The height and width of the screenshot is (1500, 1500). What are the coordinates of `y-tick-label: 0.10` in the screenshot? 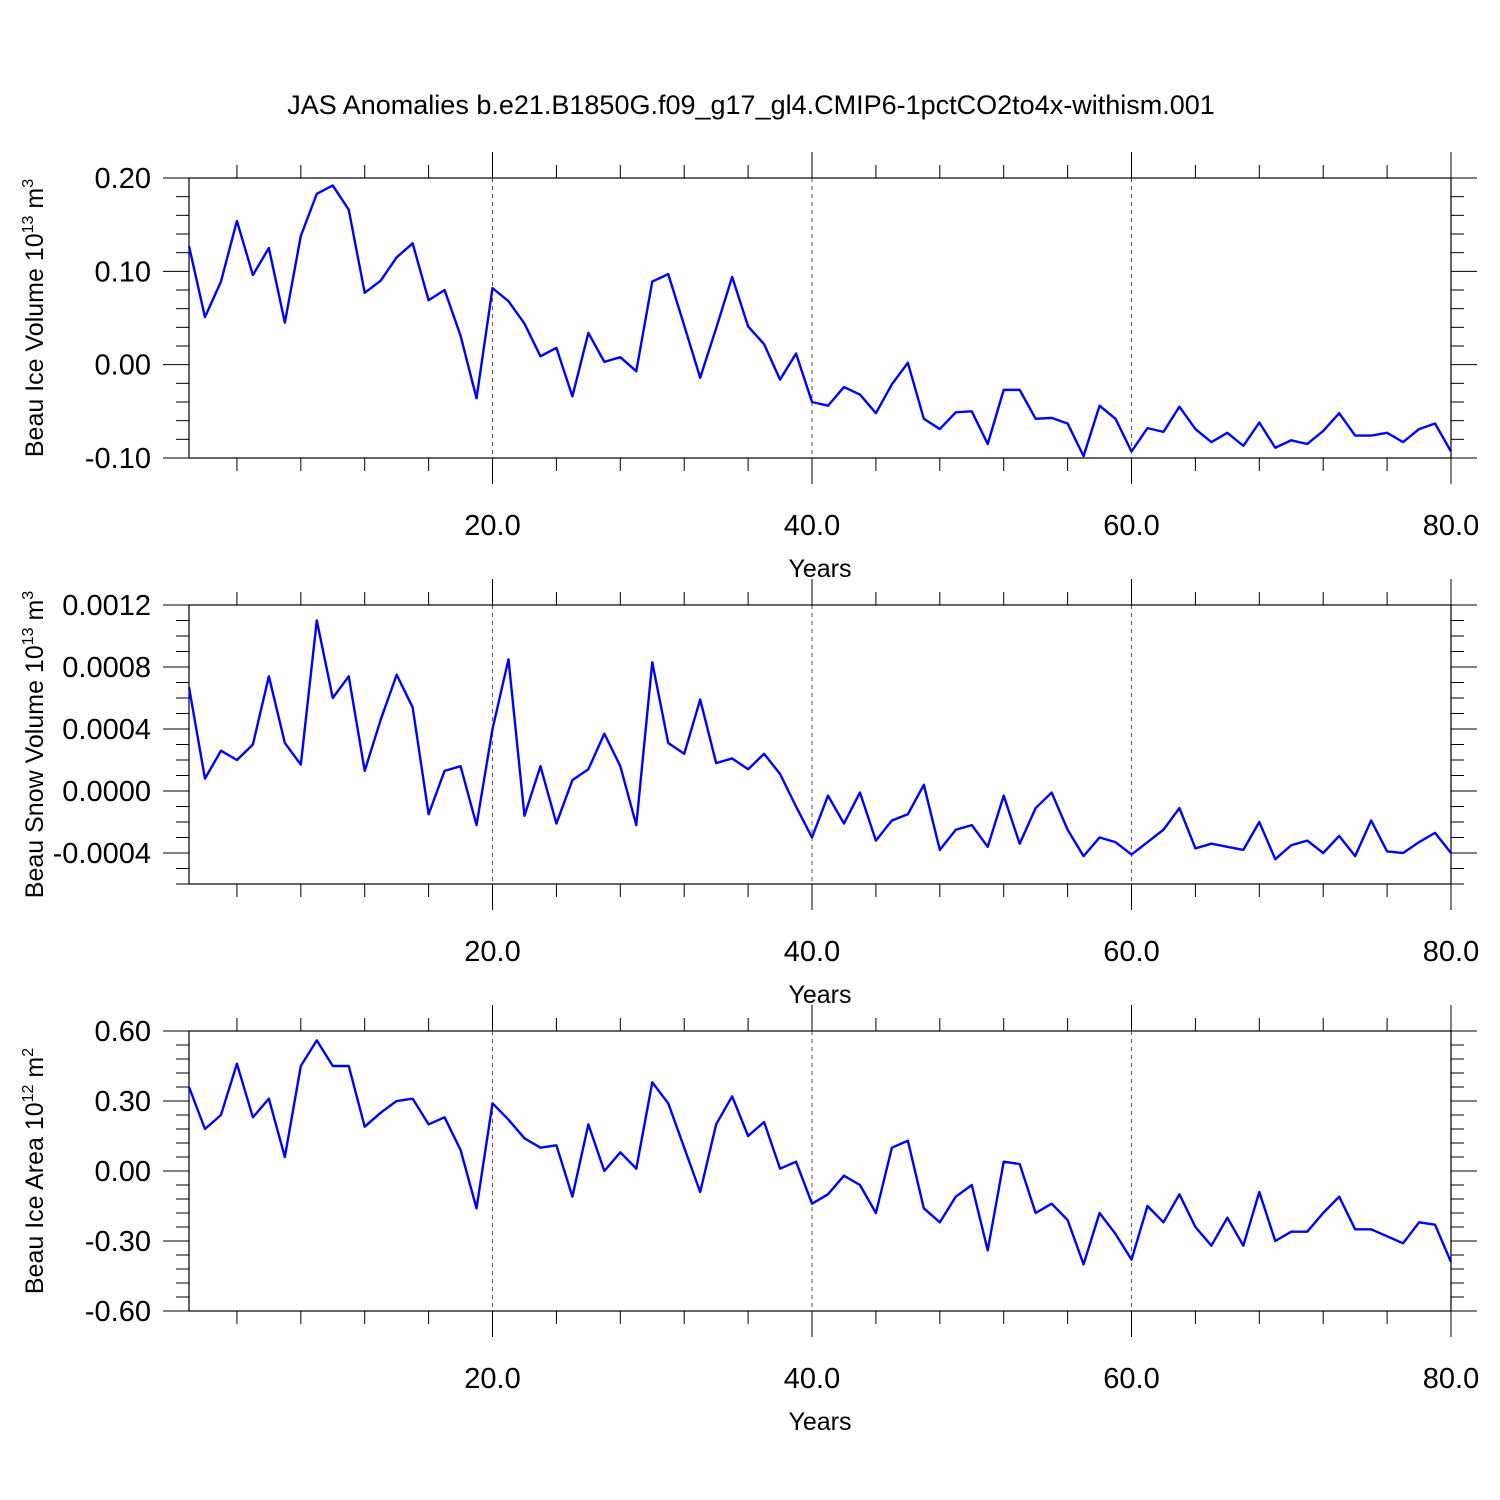 It's located at (123, 272).